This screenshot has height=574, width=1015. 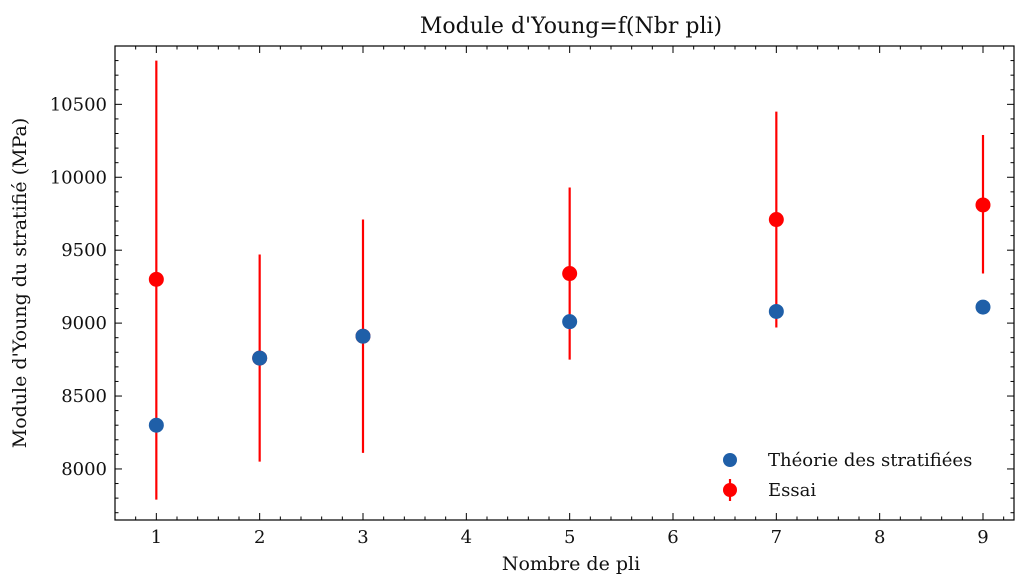 What do you see at coordinates (571, 563) in the screenshot?
I see `x-axis-label: Nombre de pli` at bounding box center [571, 563].